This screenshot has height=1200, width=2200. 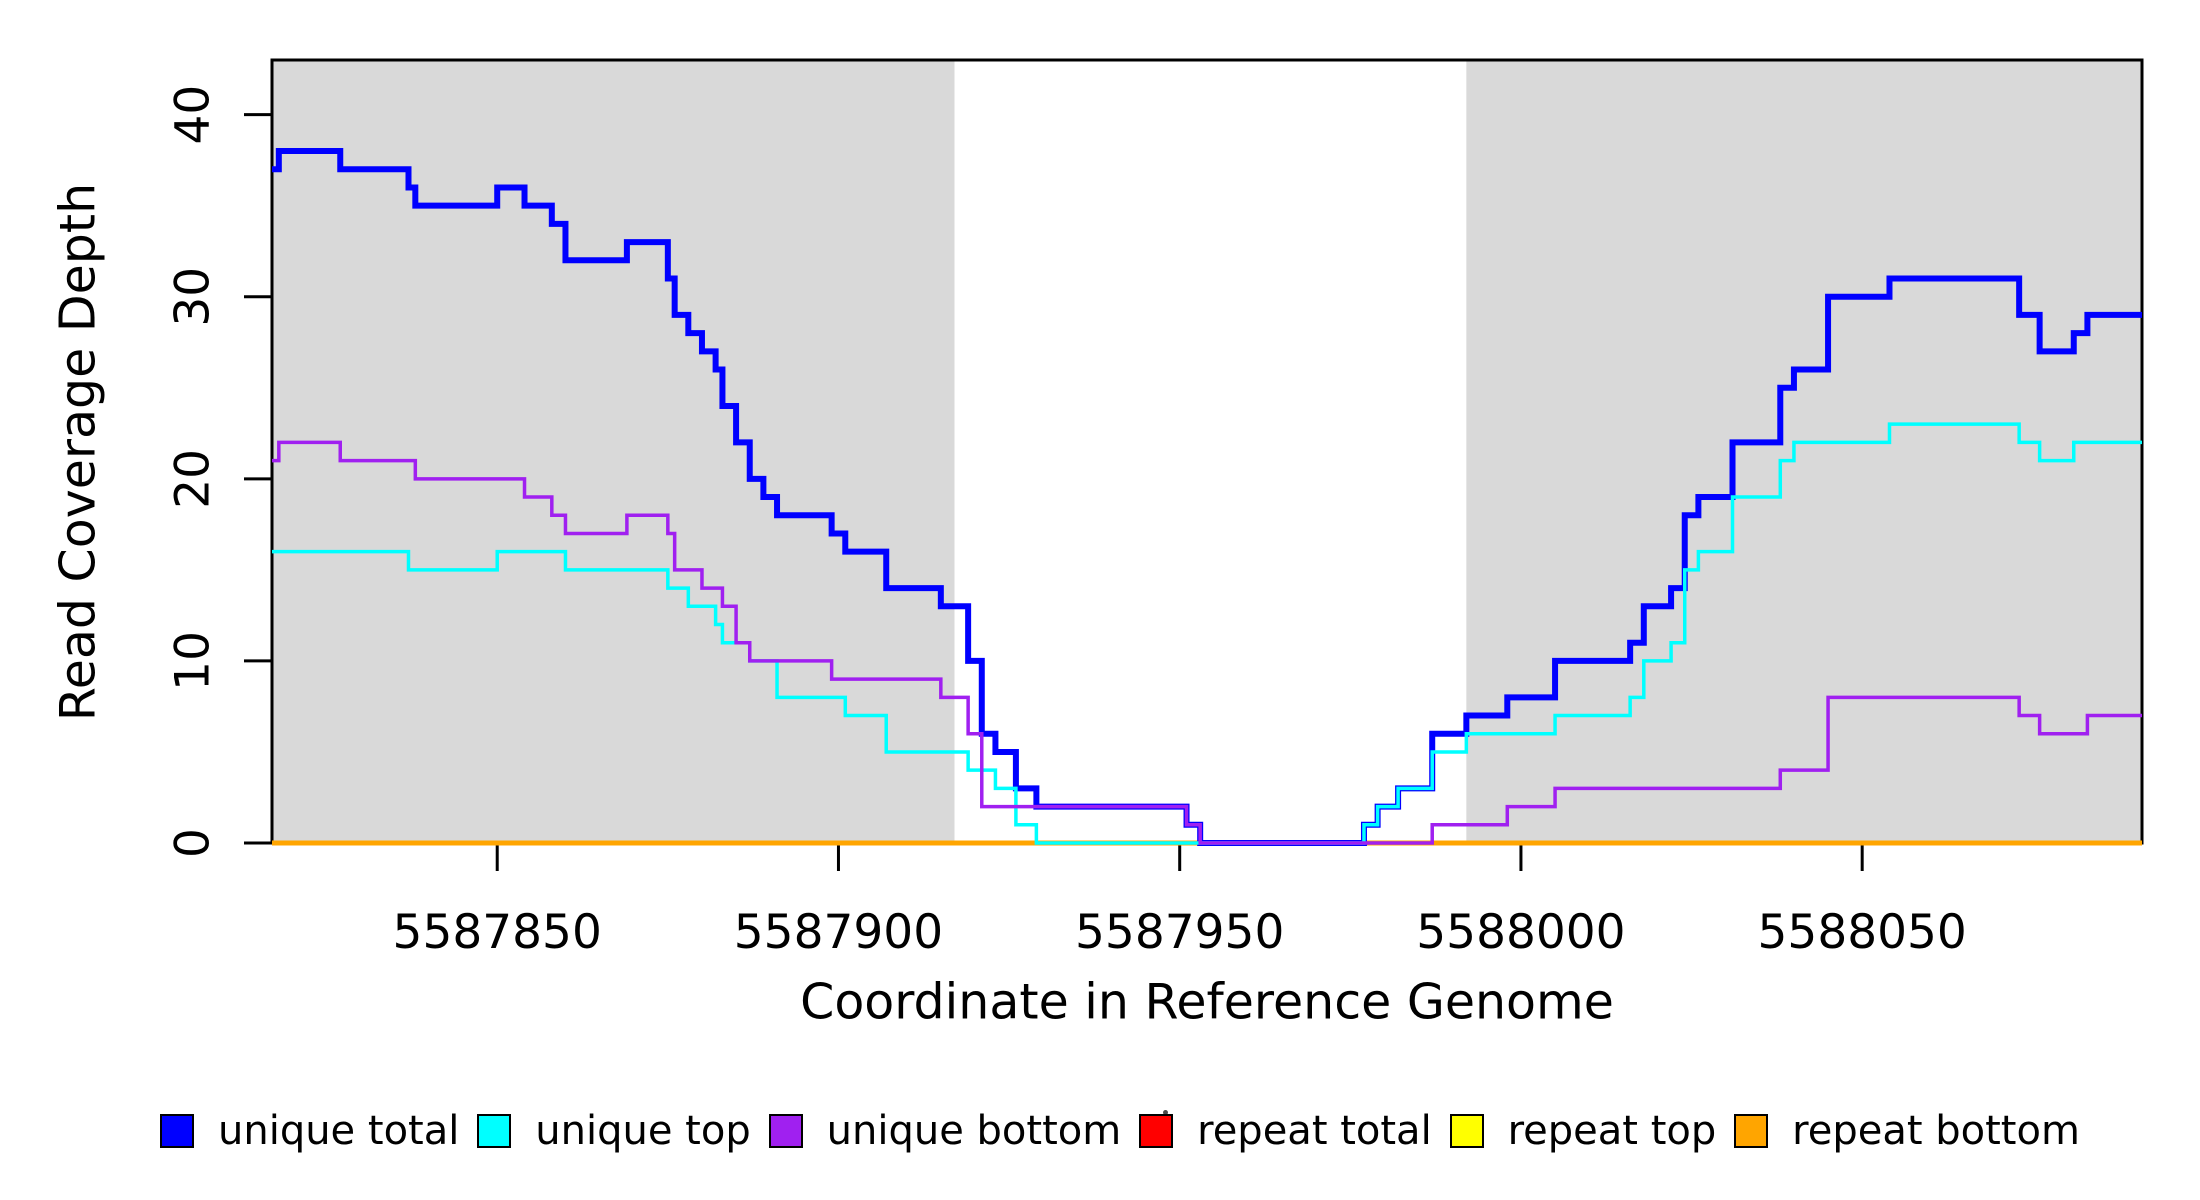 What do you see at coordinates (497, 932) in the screenshot?
I see `x-tick-label: 5587850` at bounding box center [497, 932].